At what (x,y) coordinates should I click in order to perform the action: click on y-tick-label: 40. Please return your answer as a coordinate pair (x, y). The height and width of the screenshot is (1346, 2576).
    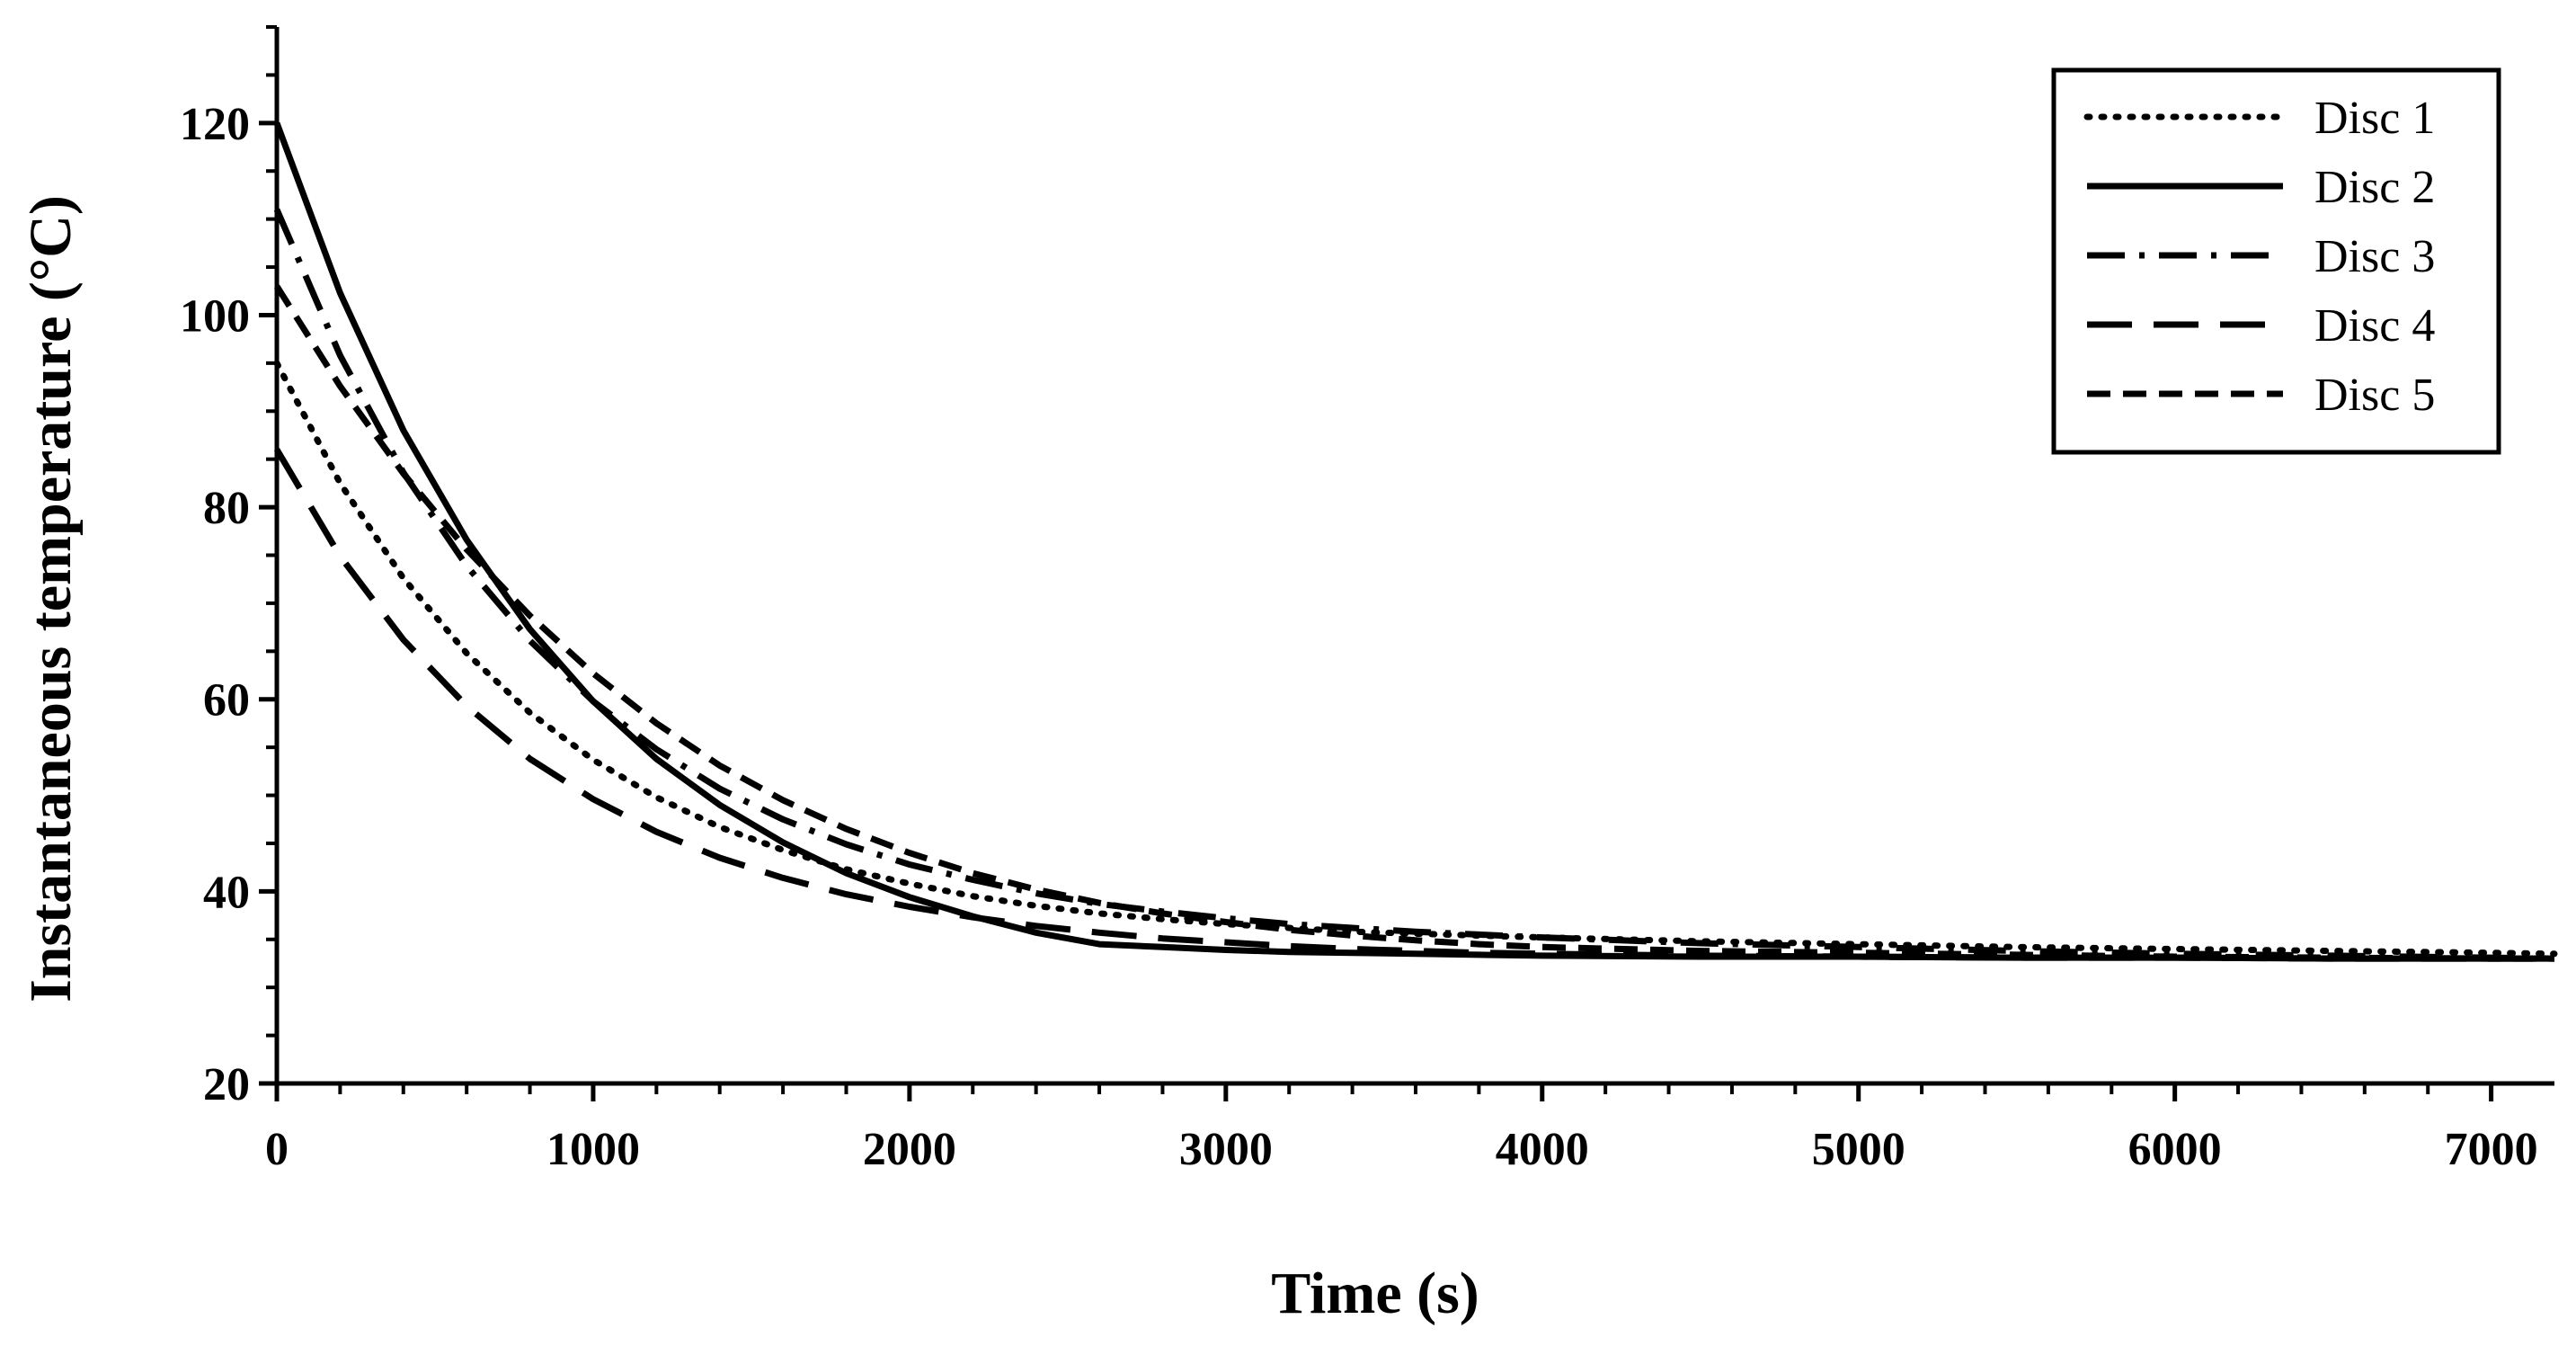
    Looking at the image, I should click on (226, 892).